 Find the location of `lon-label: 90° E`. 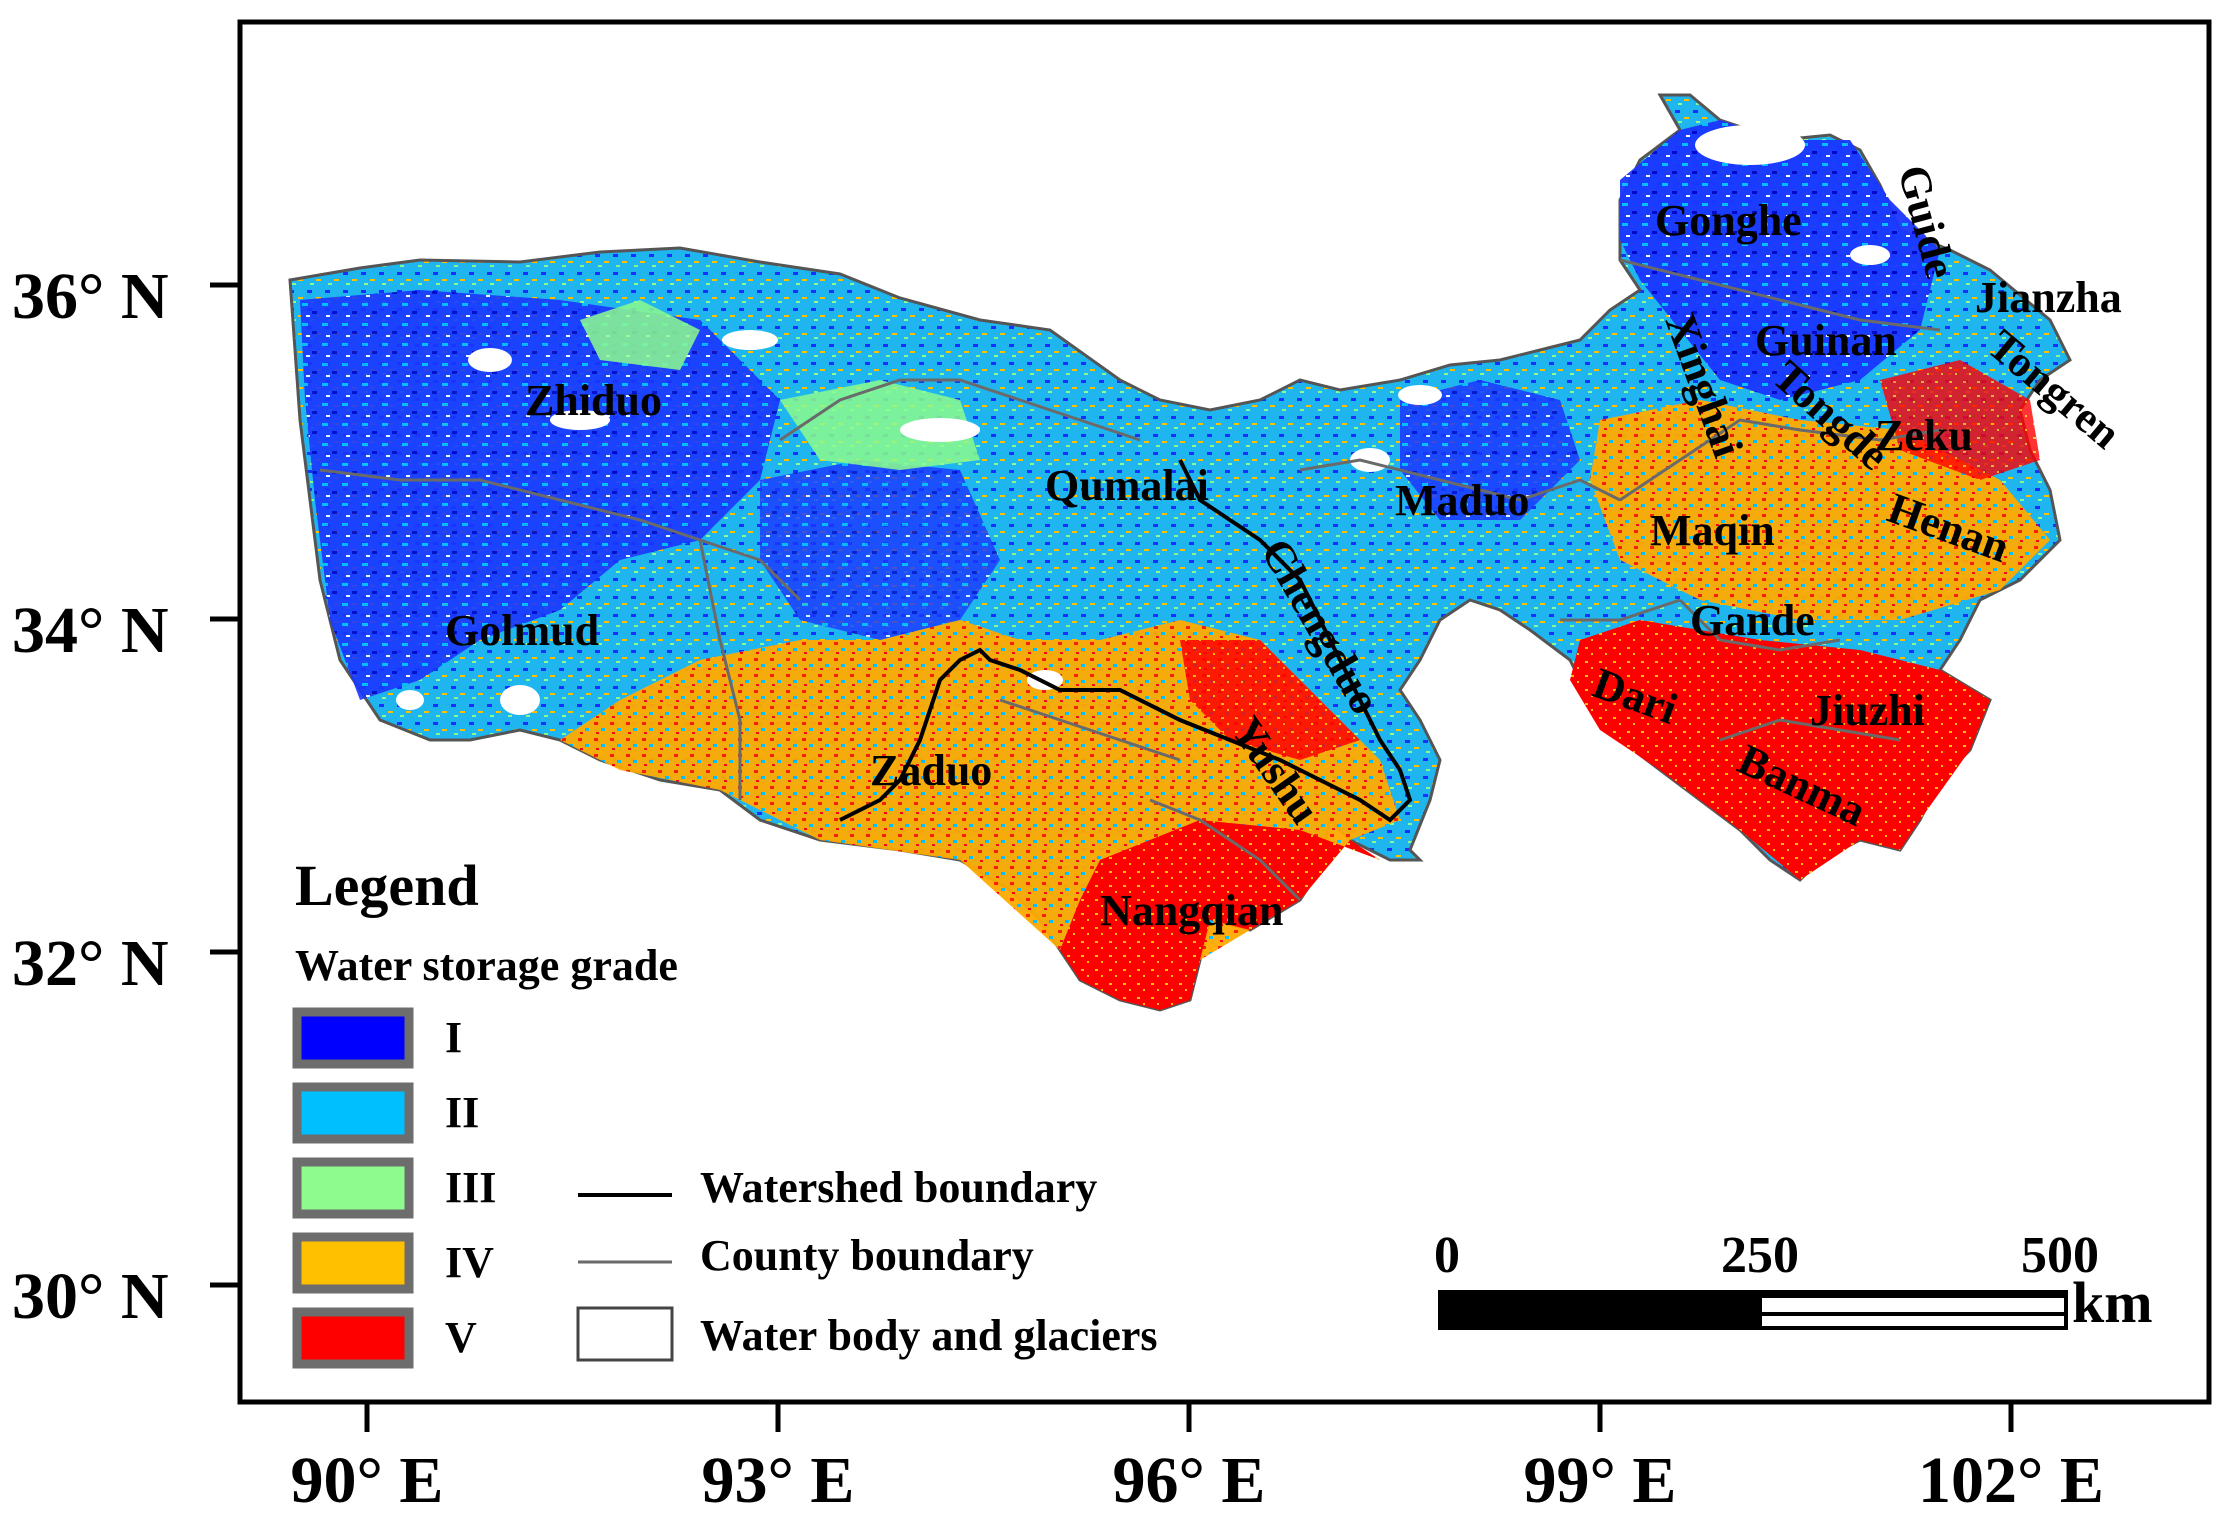

lon-label: 90° E is located at coordinates (367, 1480).